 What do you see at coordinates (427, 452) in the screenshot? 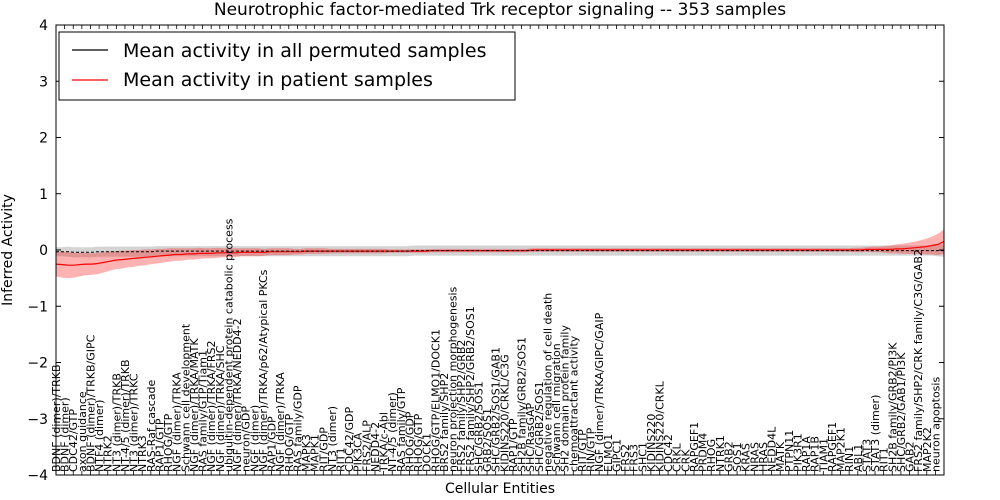
I see `x-tick-label: DOCK1` at bounding box center [427, 452].